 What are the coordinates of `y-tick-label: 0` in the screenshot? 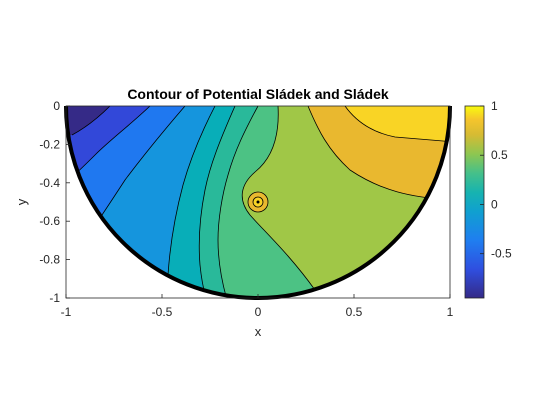 It's located at (56, 106).